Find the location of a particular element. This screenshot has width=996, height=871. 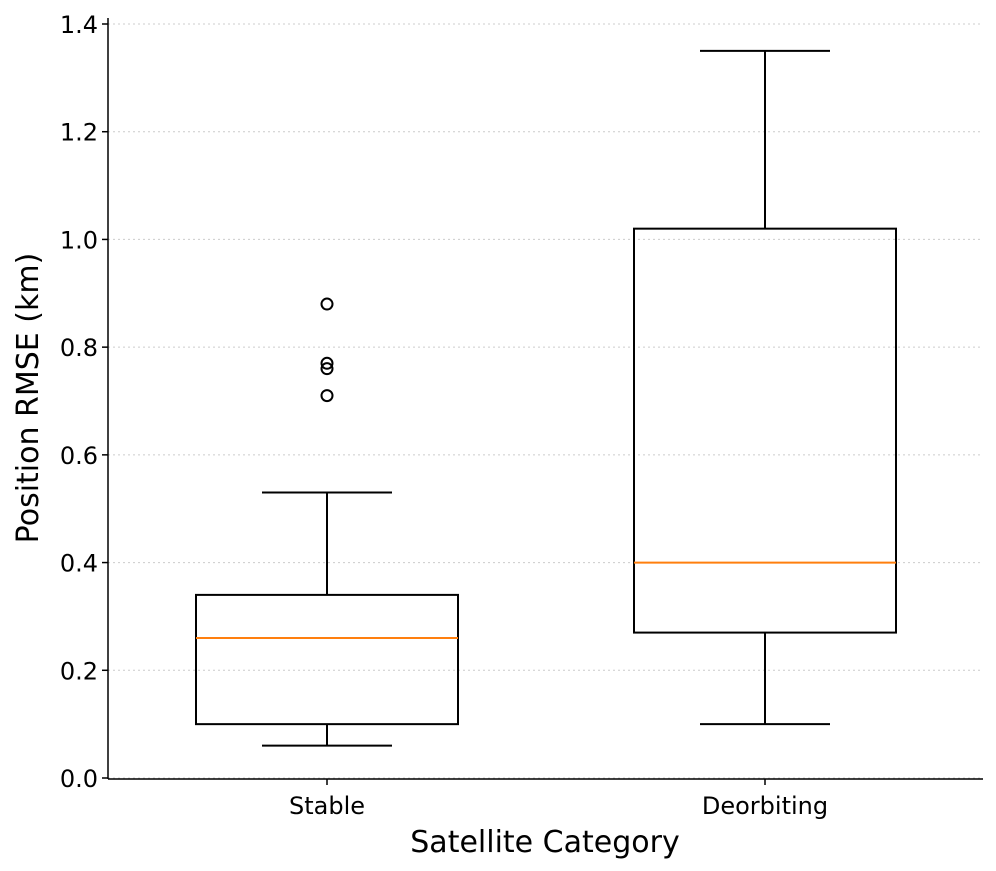

y-tick-label: 1.4 is located at coordinates (79, 25).